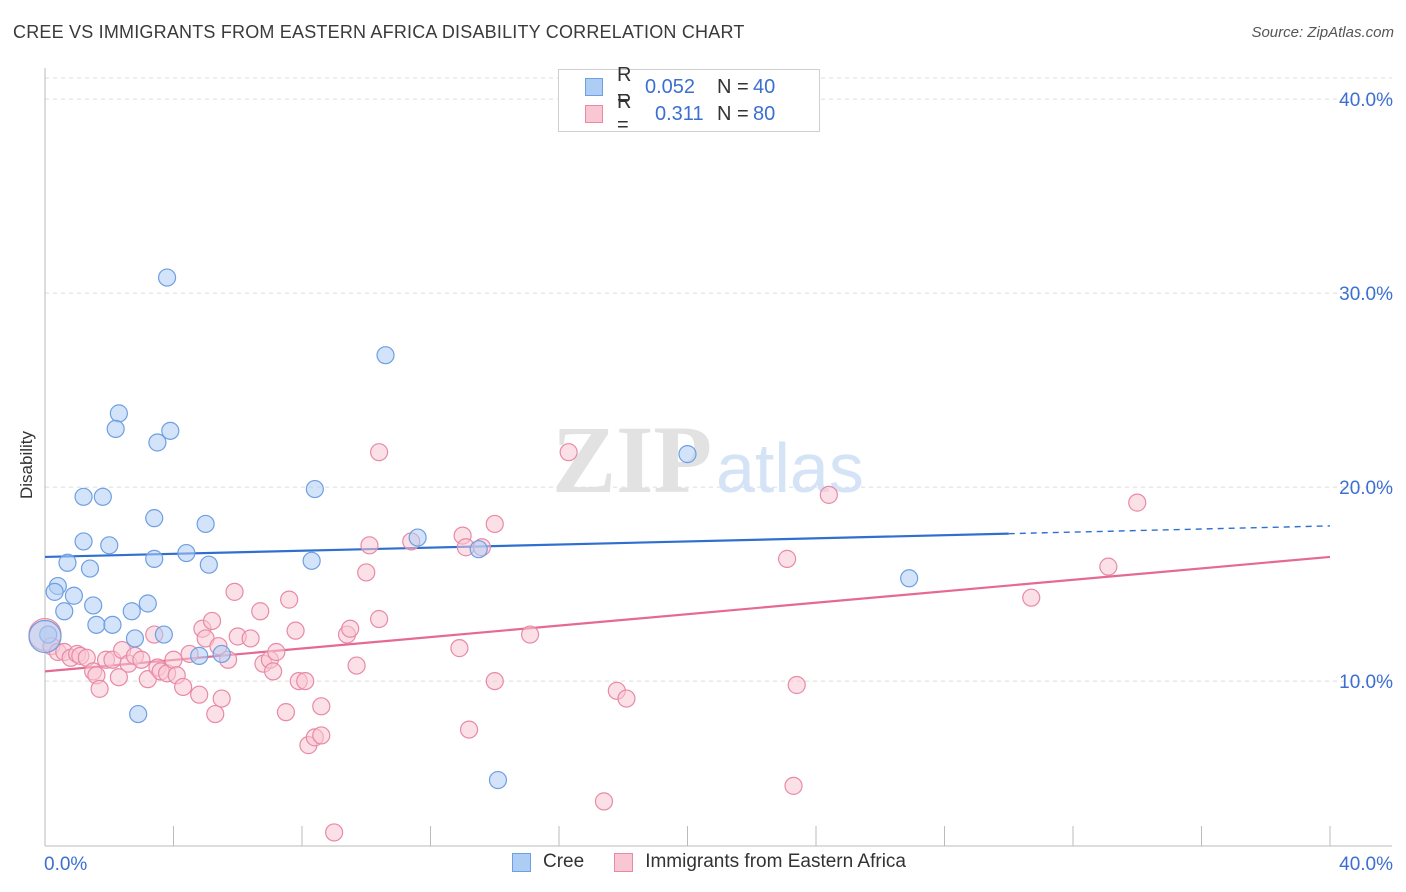 The image size is (1406, 892). I want to click on x-tick-label: 0.0%, so click(65, 864).